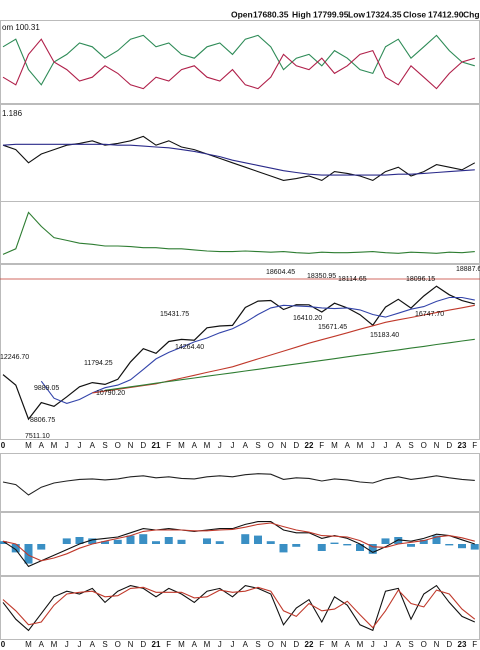 The height and width of the screenshot is (650, 480). I want to click on price-annotation: 16747.70, so click(429, 314).